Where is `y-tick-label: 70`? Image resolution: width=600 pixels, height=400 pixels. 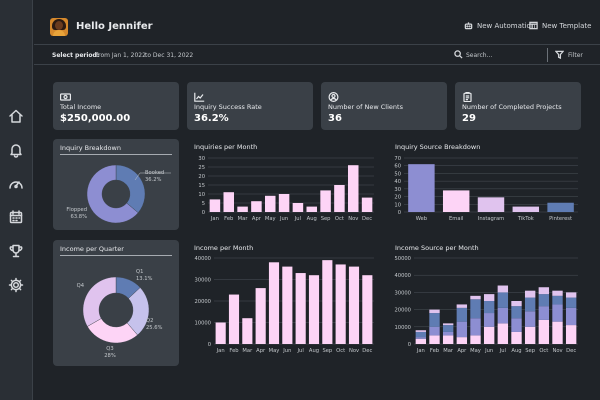 y-tick-label: 70 is located at coordinates (397, 159).